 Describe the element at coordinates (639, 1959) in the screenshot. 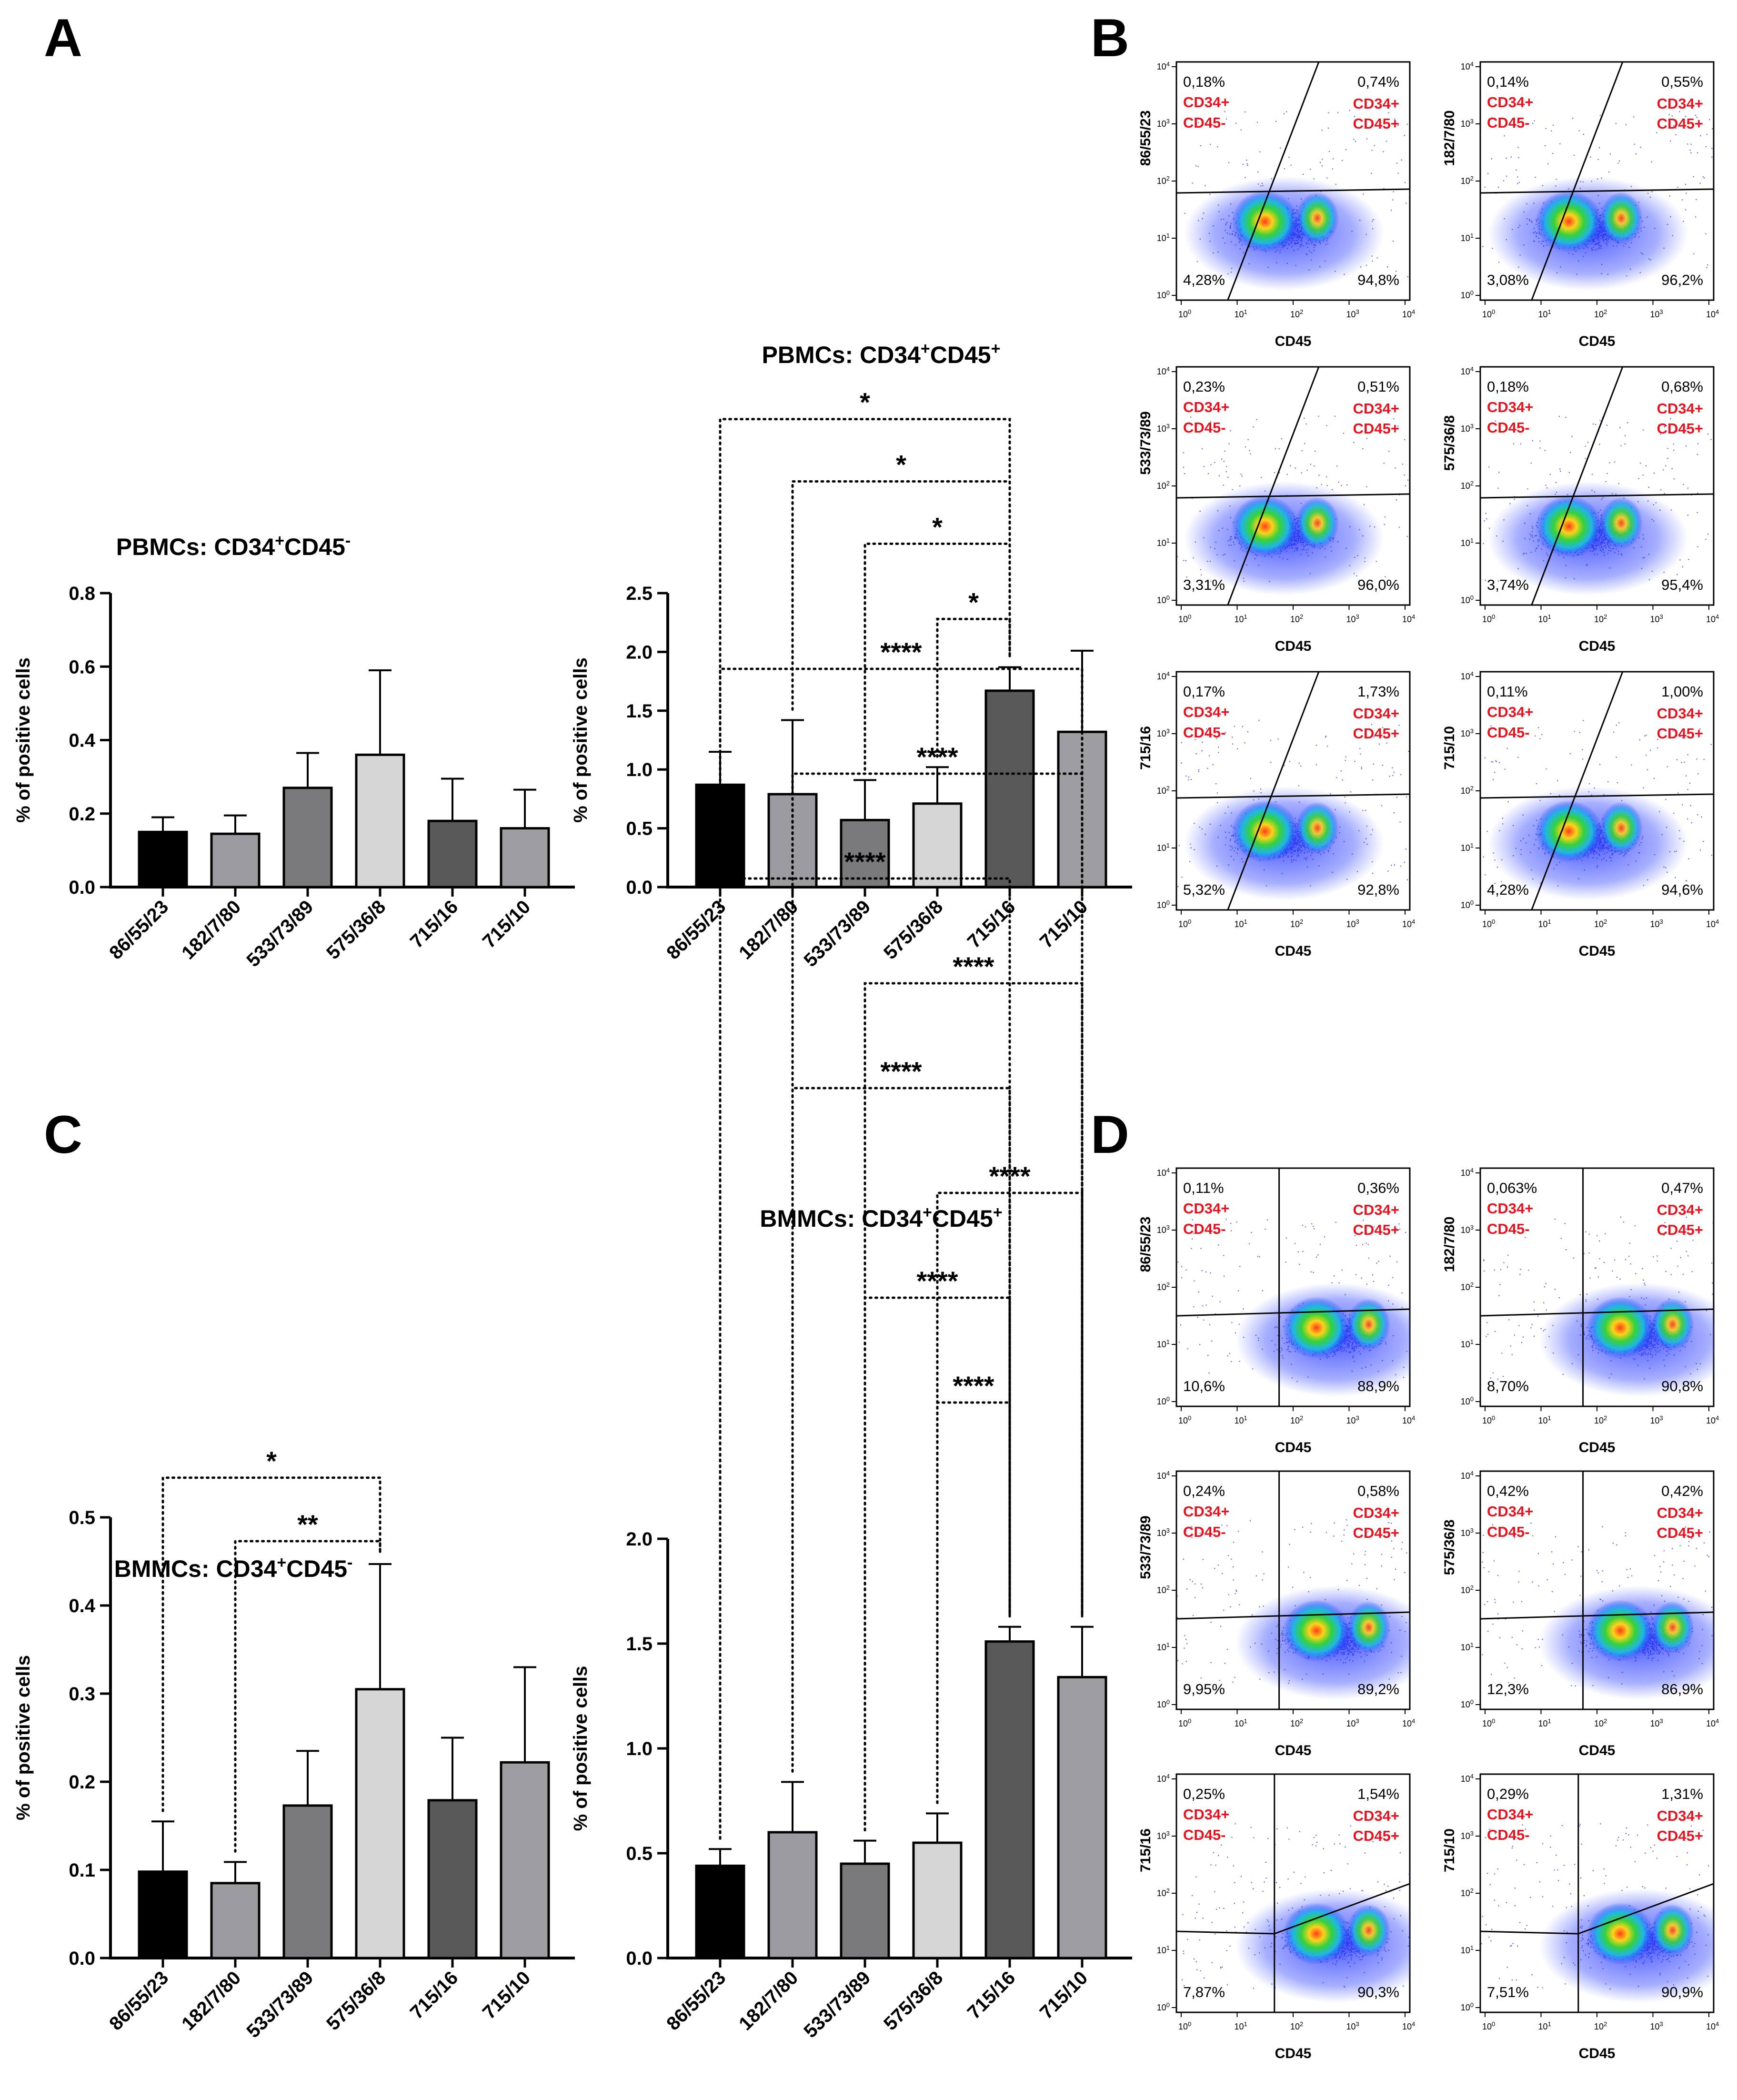

I see `y-tick-label: 0.0` at that location.